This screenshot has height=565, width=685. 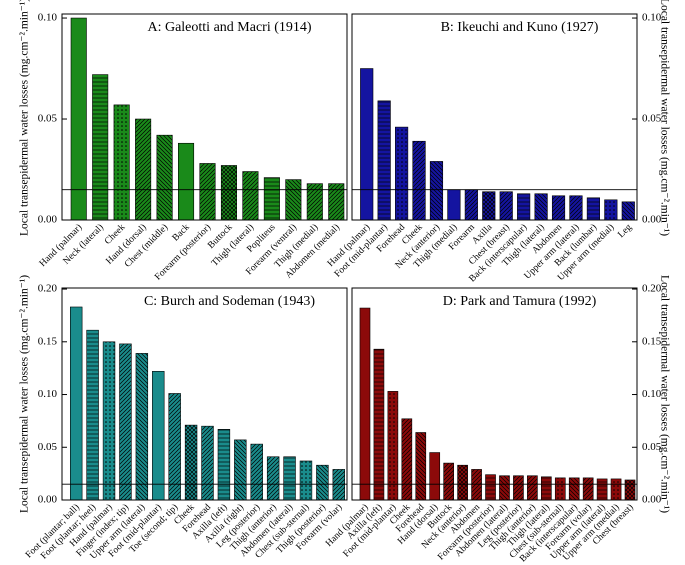 What do you see at coordinates (520, 301) in the screenshot?
I see `panel-title: D: Park and Tamura (1992)` at bounding box center [520, 301].